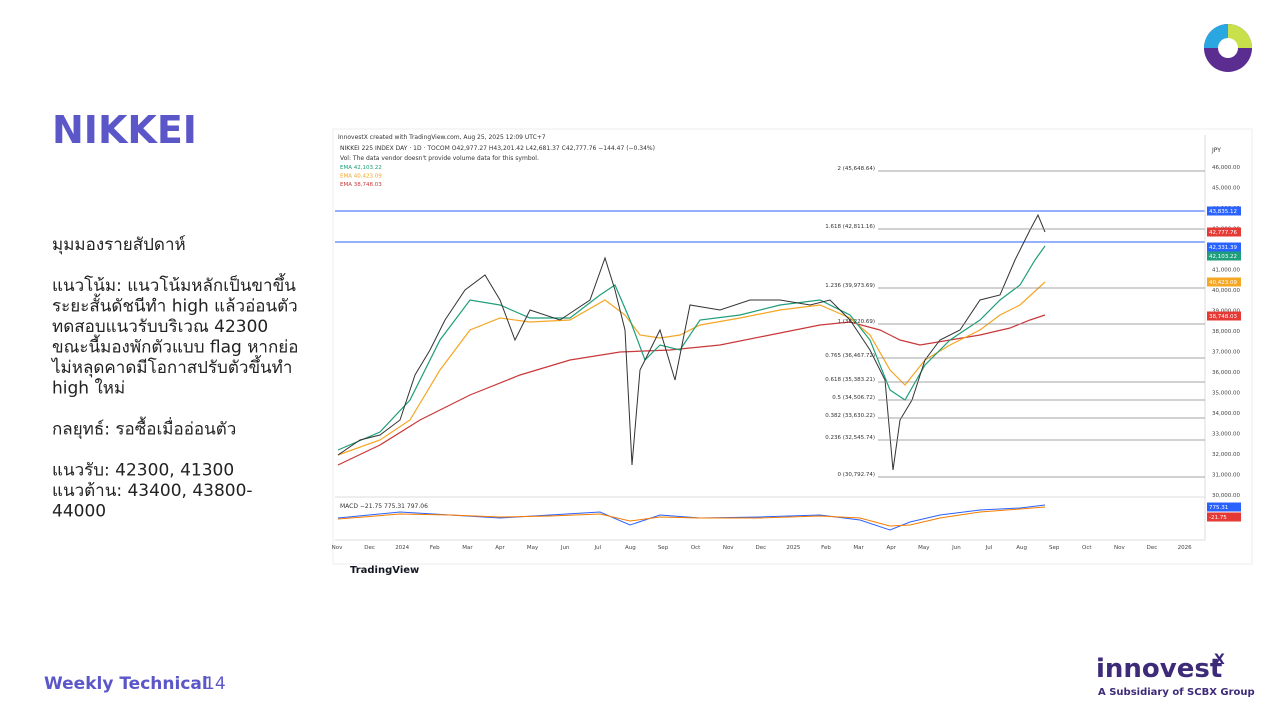 The height and width of the screenshot is (724, 1280). What do you see at coordinates (402, 548) in the screenshot?
I see `time-label: 2024` at bounding box center [402, 548].